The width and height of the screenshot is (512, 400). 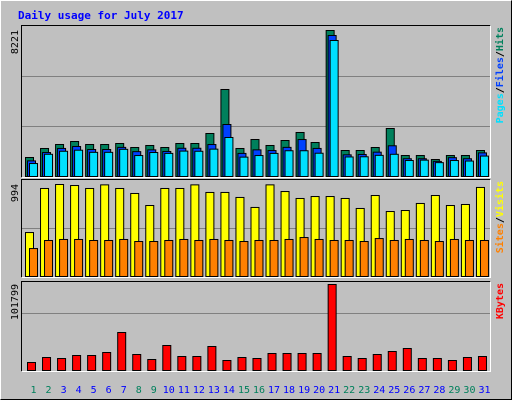 I want to click on legend-text: KBytes, so click(x=500, y=301).